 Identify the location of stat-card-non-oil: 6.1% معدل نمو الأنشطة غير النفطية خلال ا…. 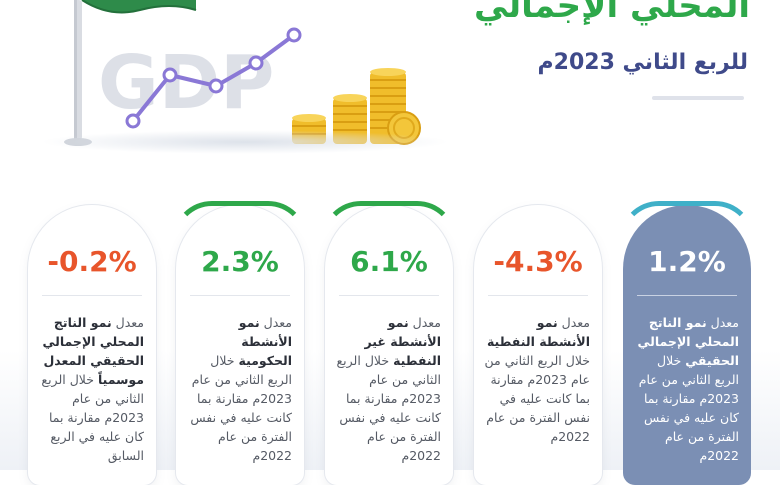
(389, 343).